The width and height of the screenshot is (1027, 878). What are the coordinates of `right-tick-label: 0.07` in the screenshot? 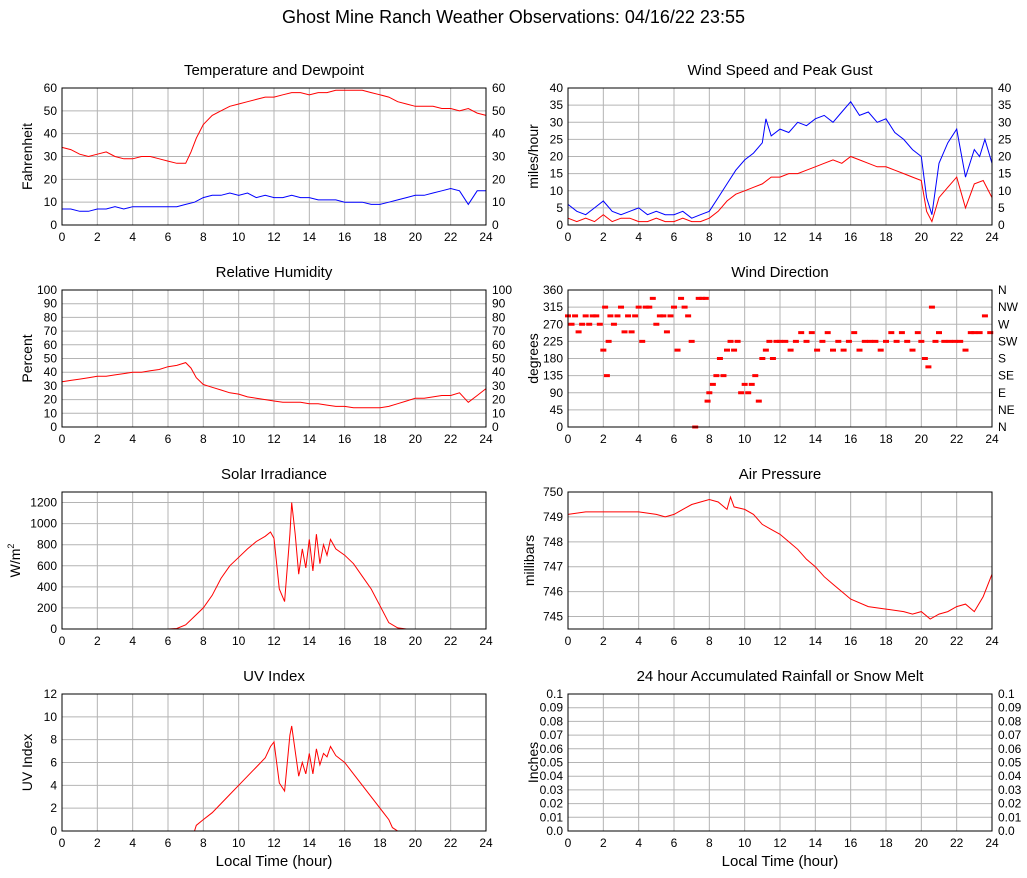 It's located at (1010, 735).